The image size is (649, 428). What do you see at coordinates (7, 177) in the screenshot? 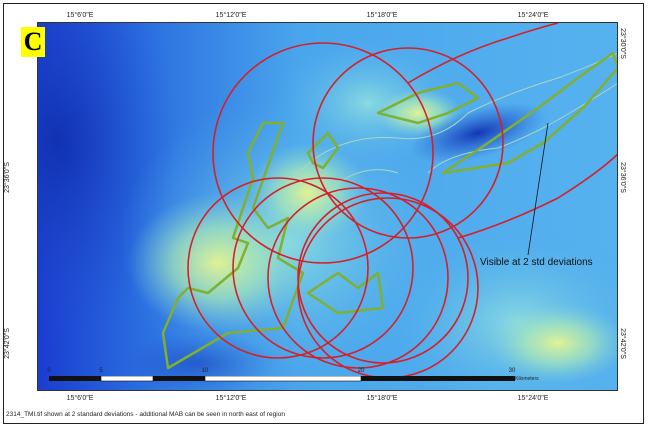
I see `left-tick-label: 23°36'0"S` at bounding box center [7, 177].